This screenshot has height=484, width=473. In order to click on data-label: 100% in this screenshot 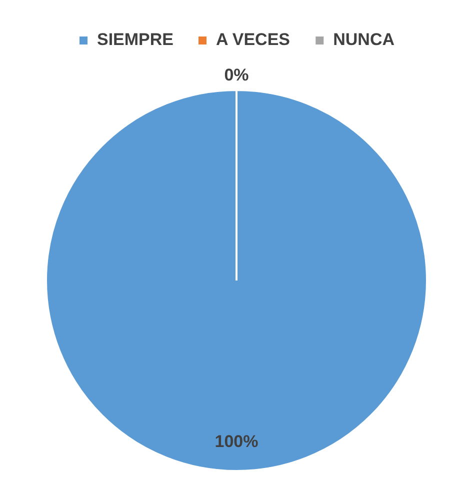, I will do `click(236, 442)`.